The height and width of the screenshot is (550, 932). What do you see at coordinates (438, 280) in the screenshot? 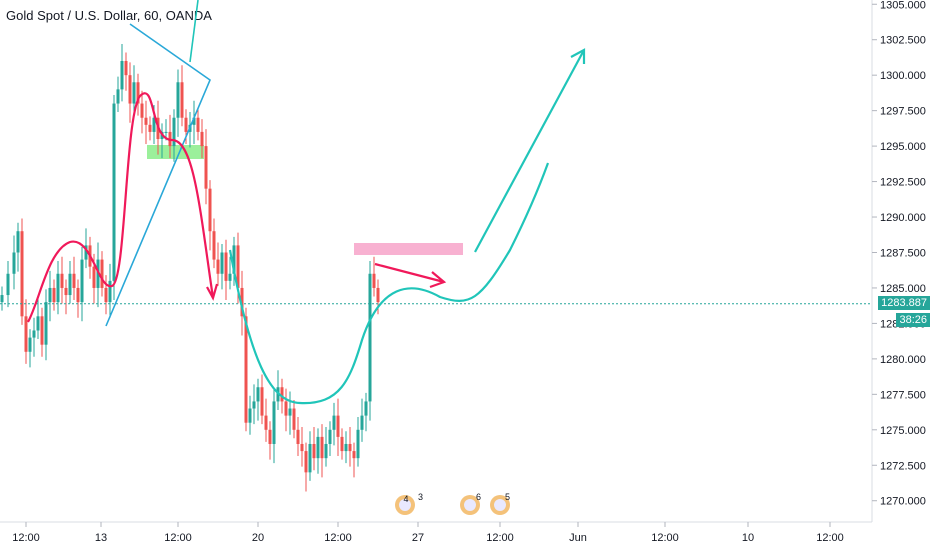
I see `red-arrow-head-right` at bounding box center [438, 280].